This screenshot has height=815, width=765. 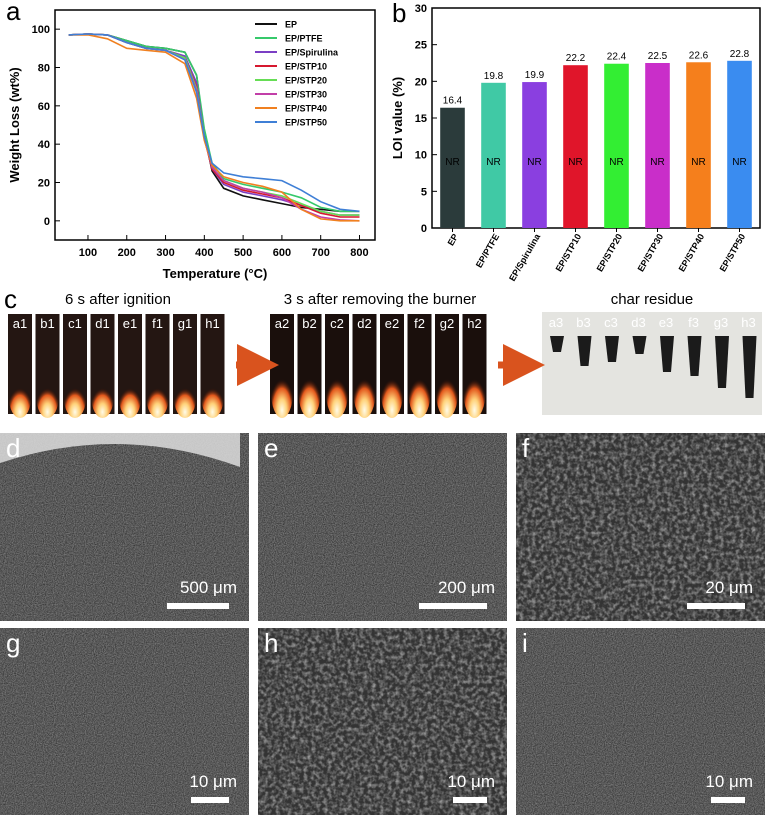 I want to click on photo-label: h3, so click(x=748, y=322).